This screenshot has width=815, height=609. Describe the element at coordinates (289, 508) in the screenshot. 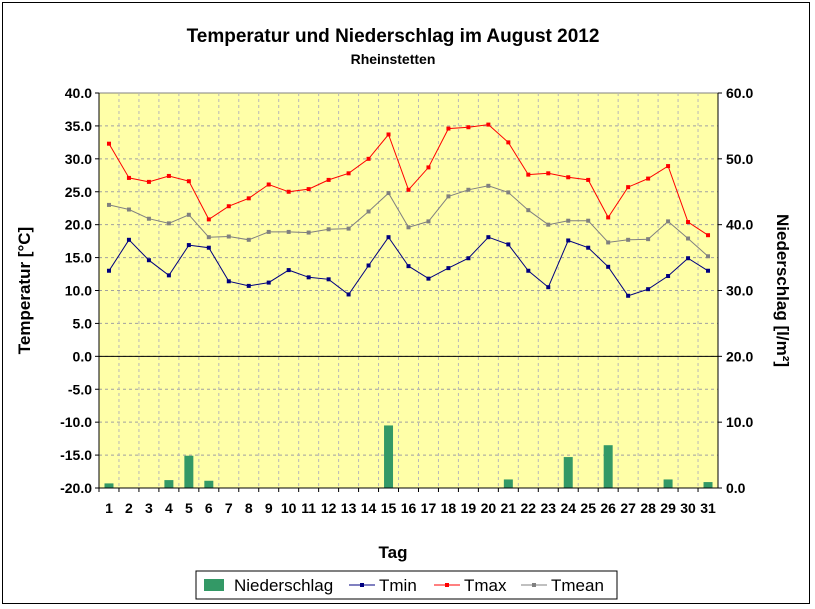

I see `x-tick-label: 10` at that location.